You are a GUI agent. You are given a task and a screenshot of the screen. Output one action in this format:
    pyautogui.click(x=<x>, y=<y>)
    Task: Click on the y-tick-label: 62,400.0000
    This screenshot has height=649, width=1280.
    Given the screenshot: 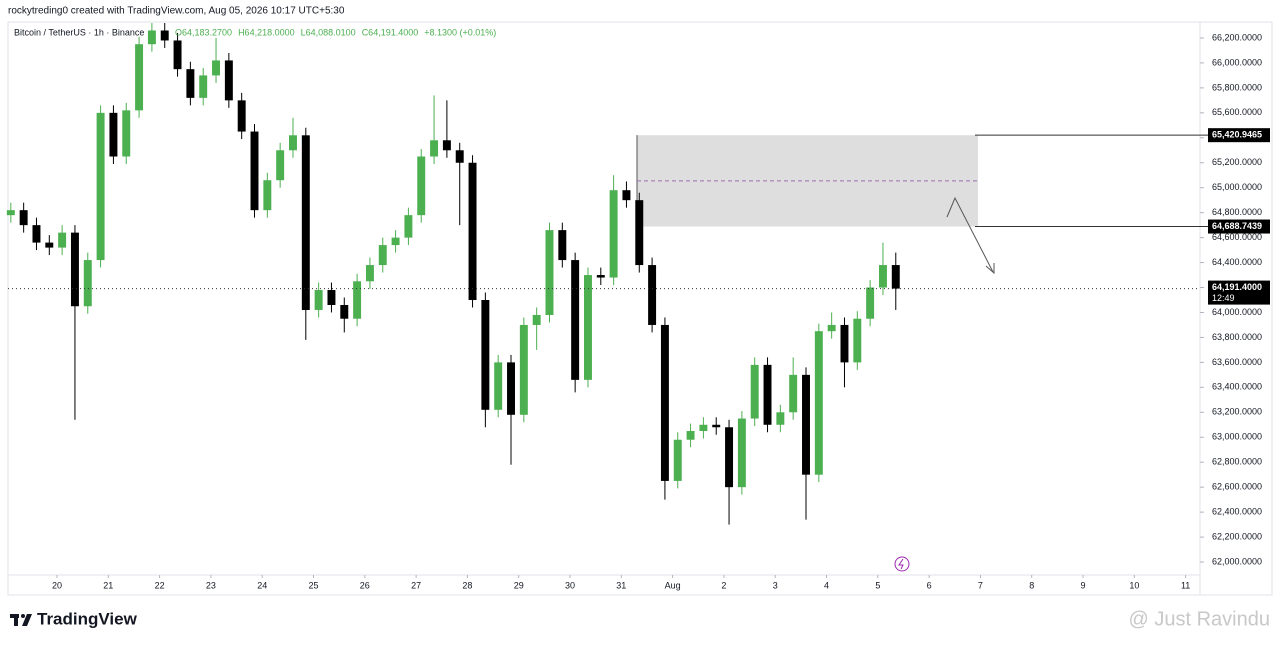 What is the action you would take?
    pyautogui.click(x=1237, y=511)
    